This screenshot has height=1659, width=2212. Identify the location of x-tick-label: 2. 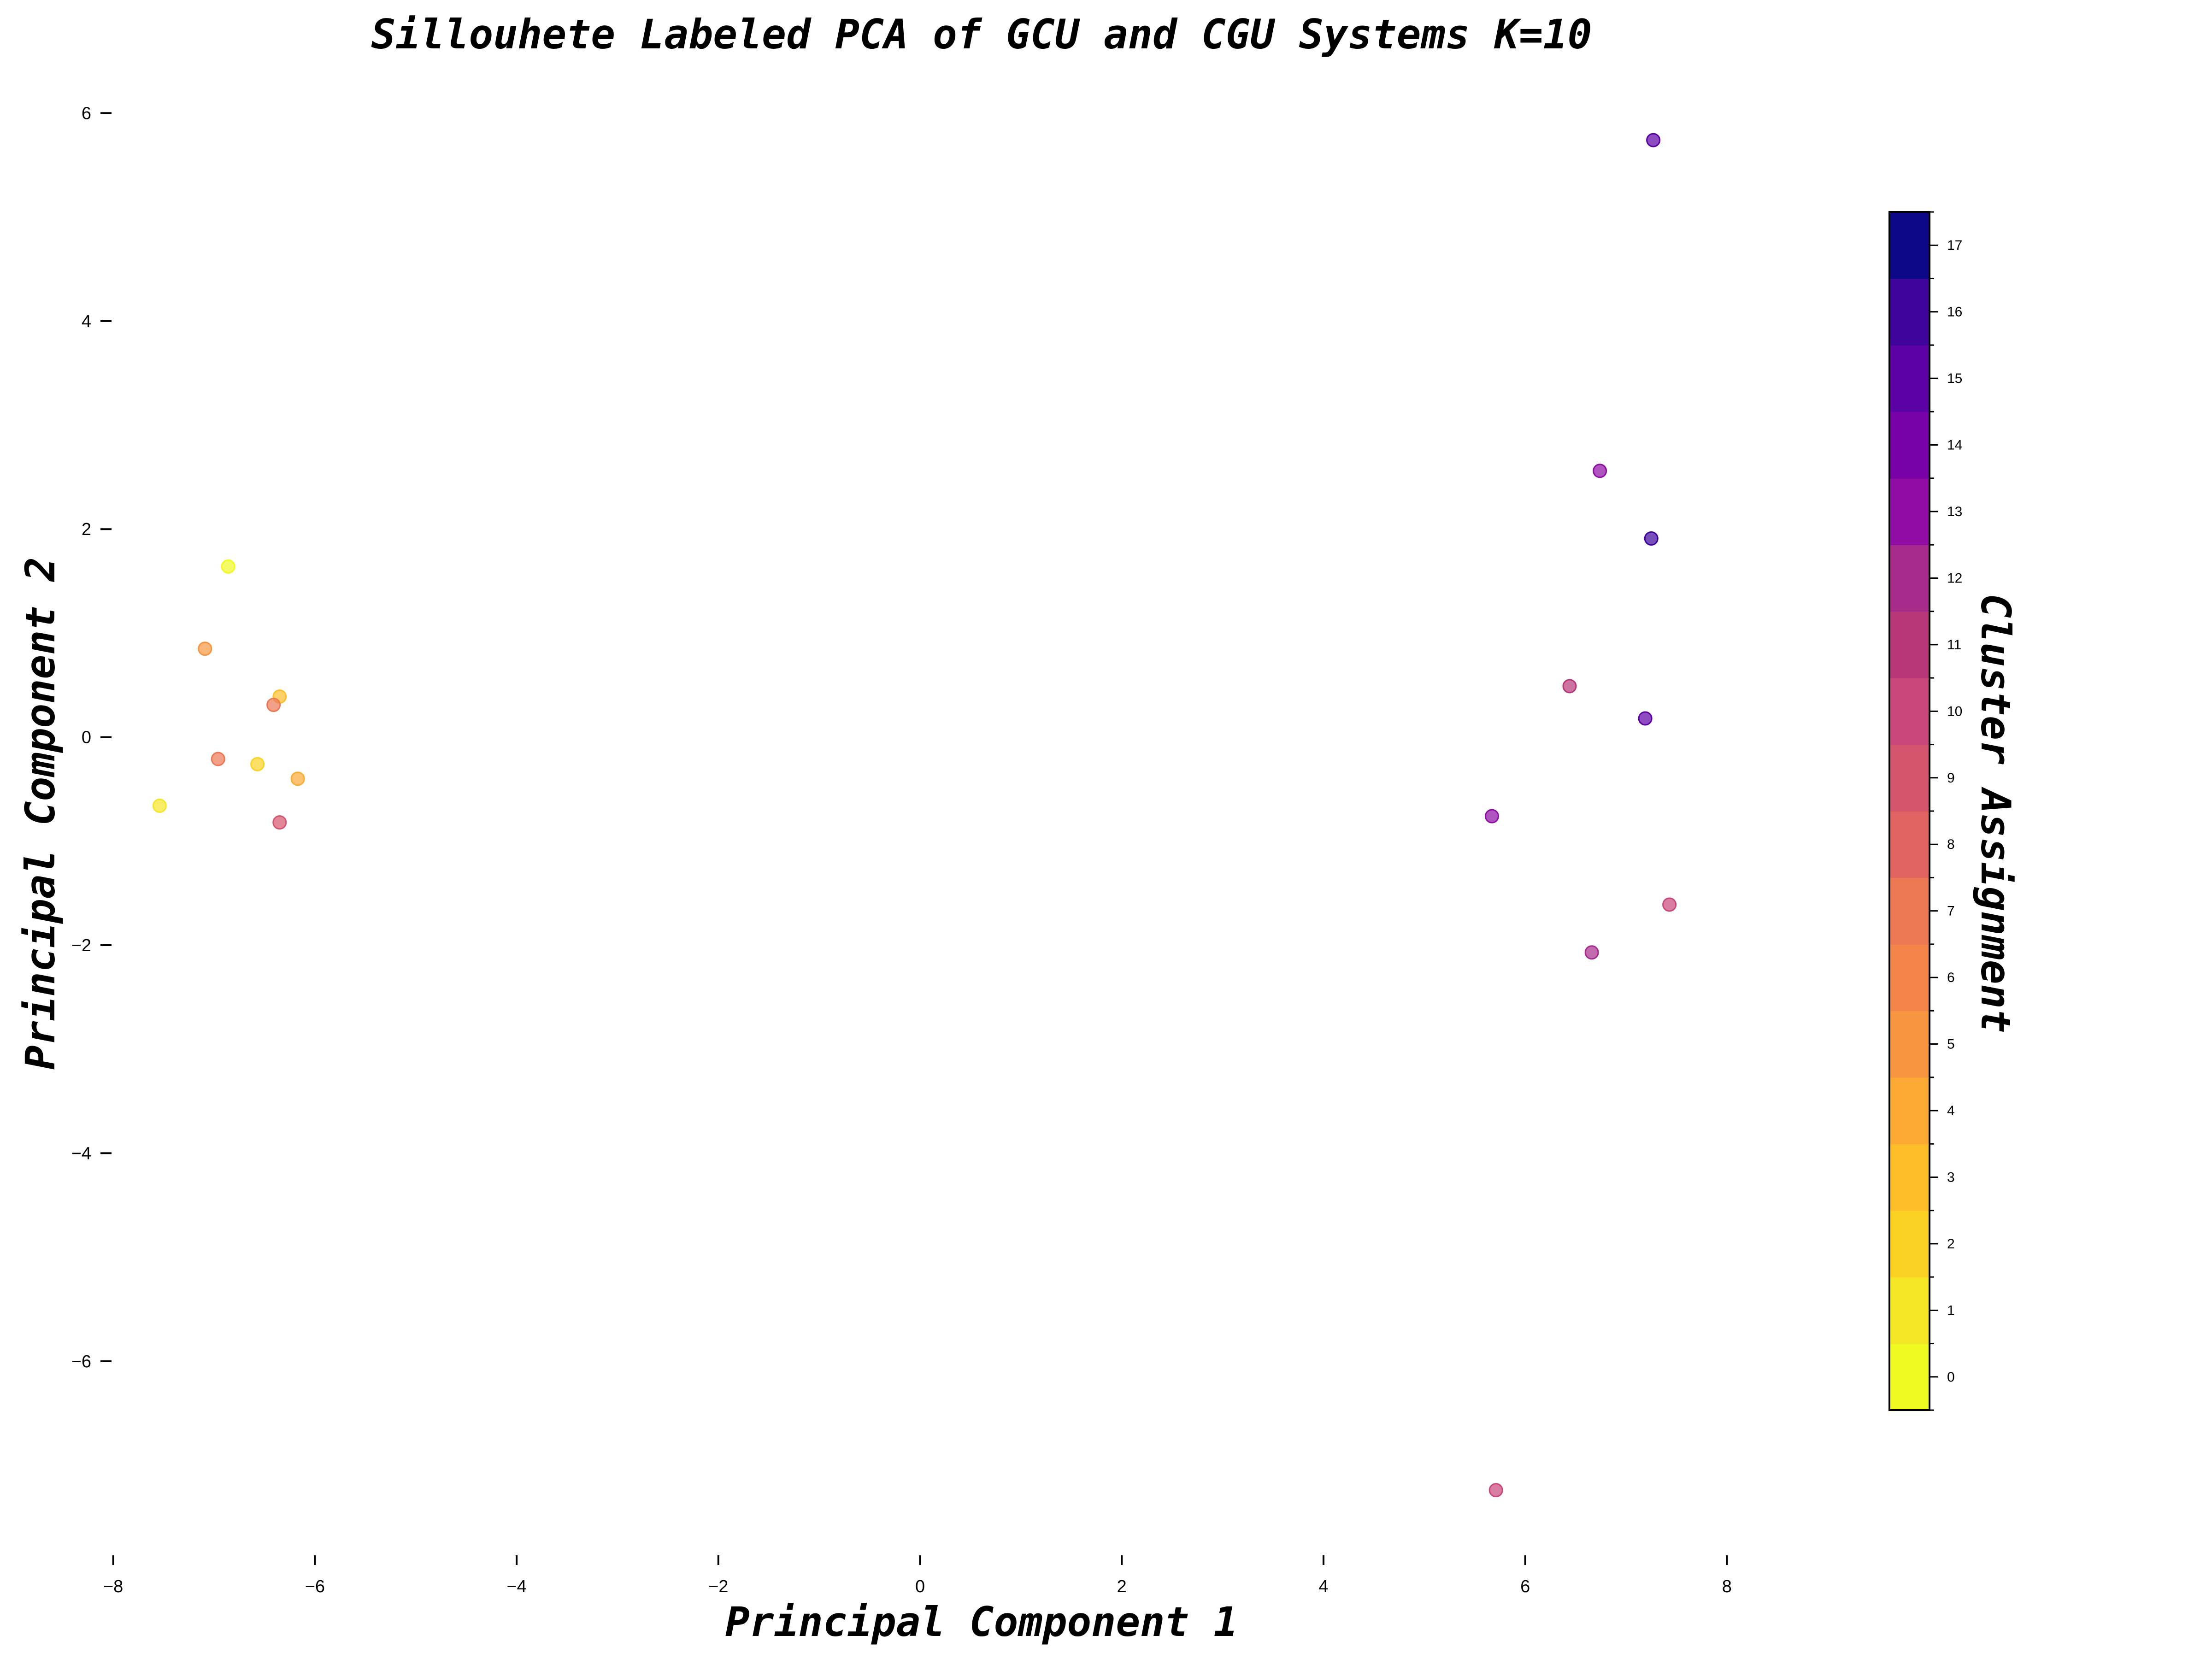
(1122, 1586).